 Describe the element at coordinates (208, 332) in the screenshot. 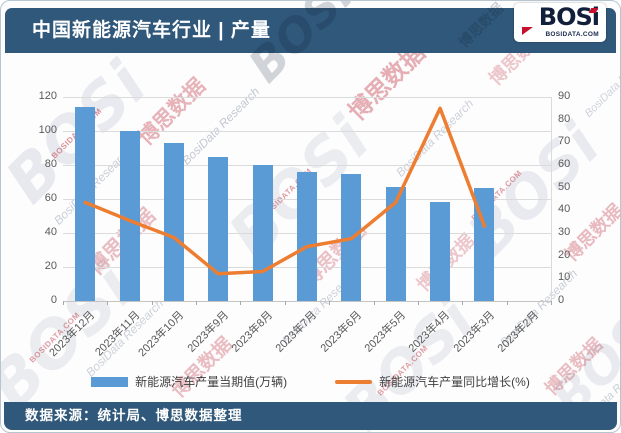

I see `x-axis-label: 2023年9月` at that location.